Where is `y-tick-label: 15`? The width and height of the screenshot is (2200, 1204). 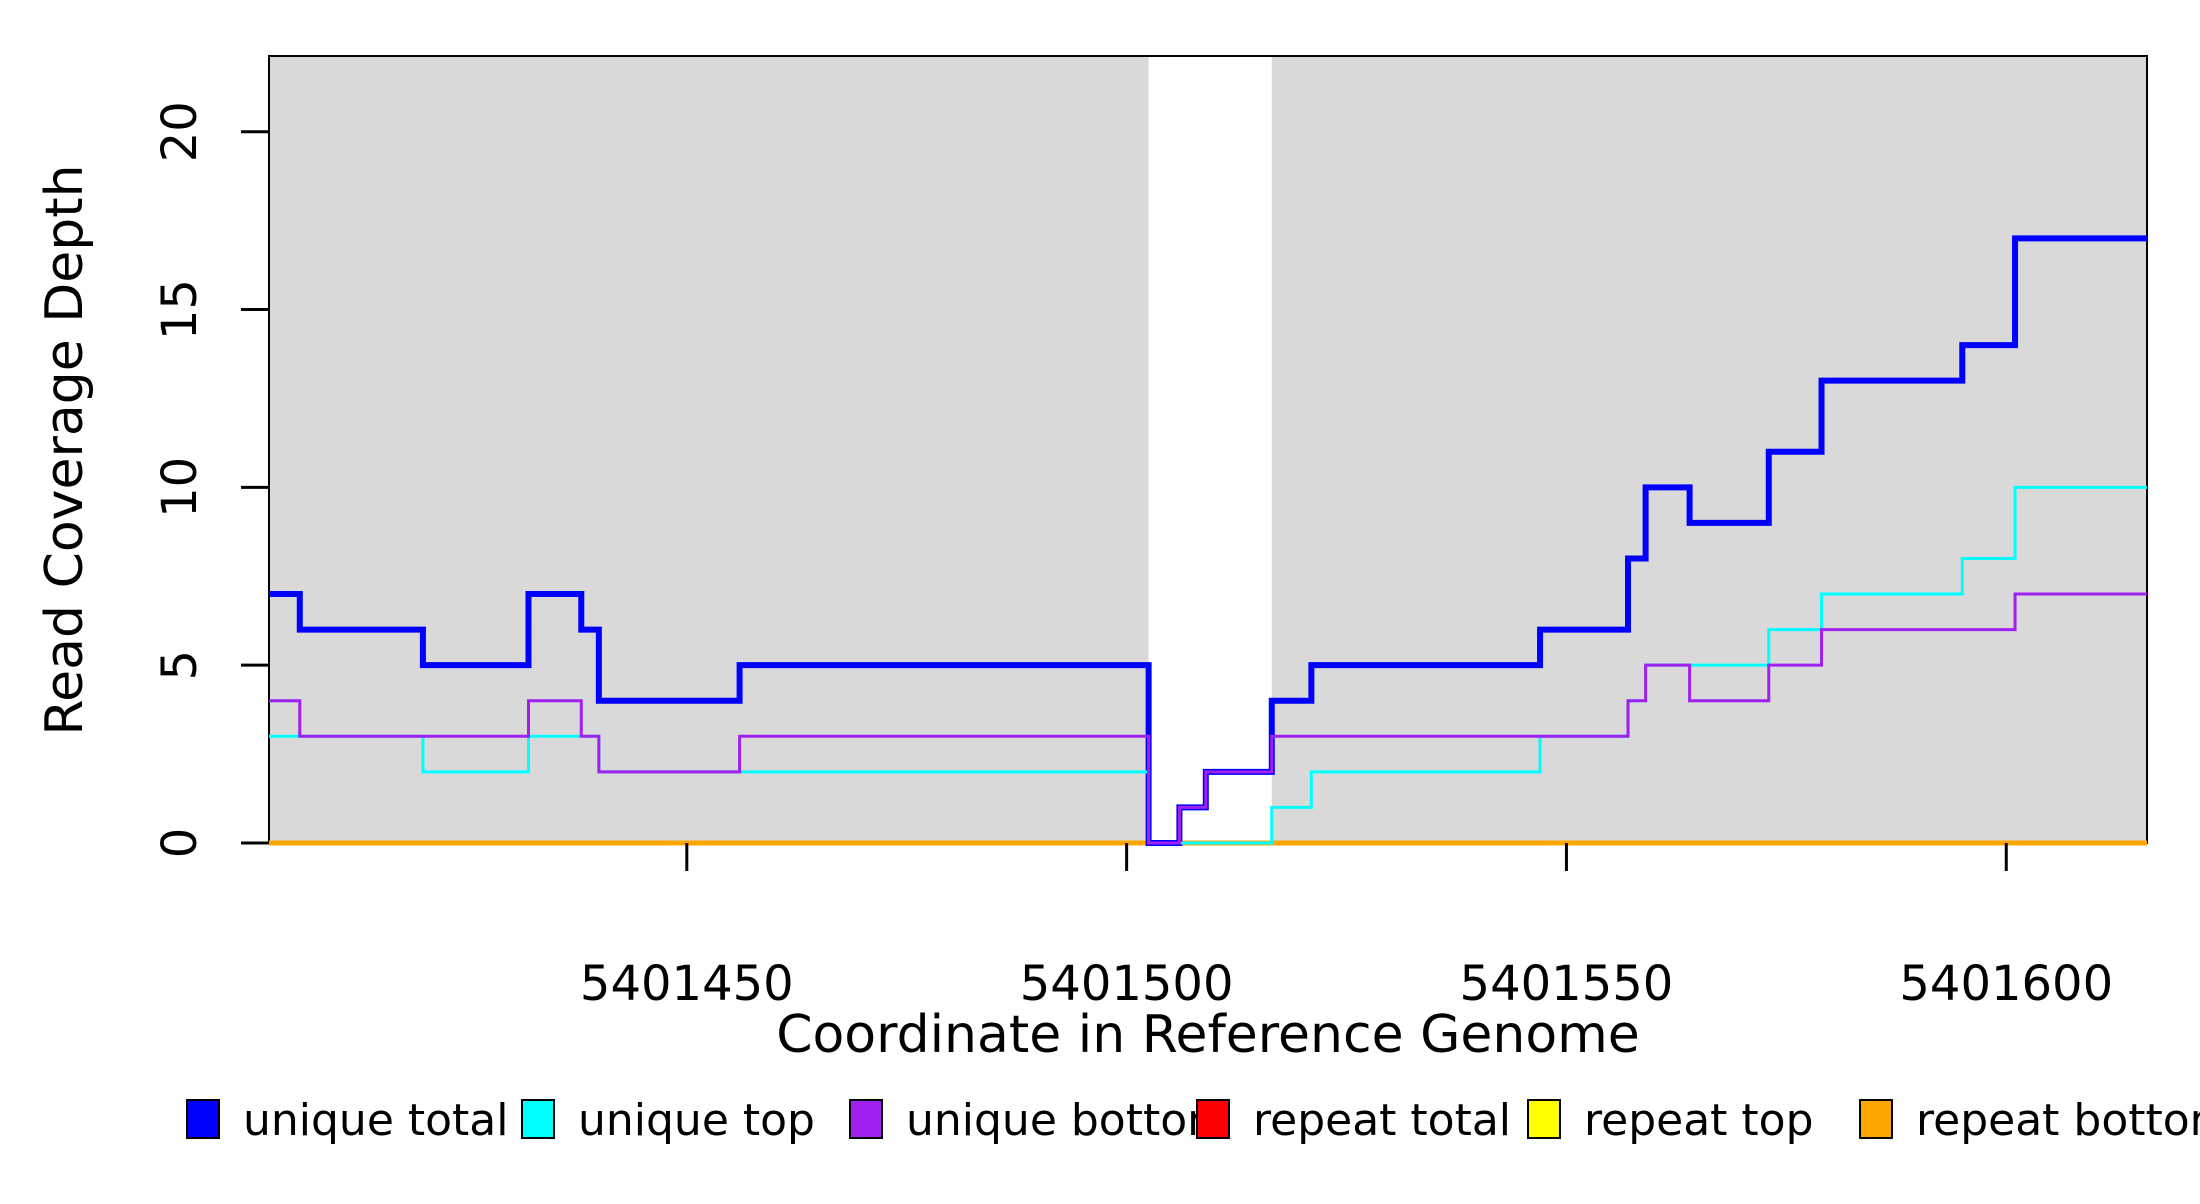
y-tick-label: 15 is located at coordinates (180, 309).